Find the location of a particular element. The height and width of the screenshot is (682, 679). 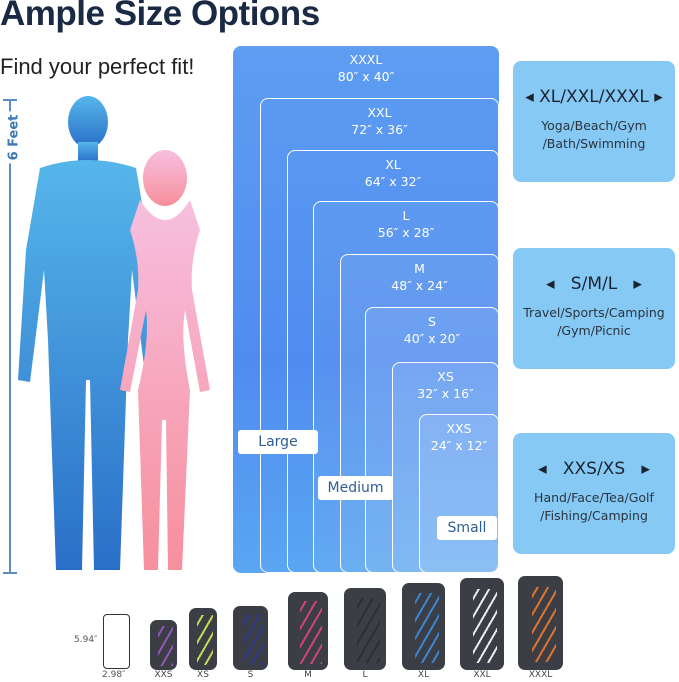

towel-xxs is located at coordinates (163, 645).